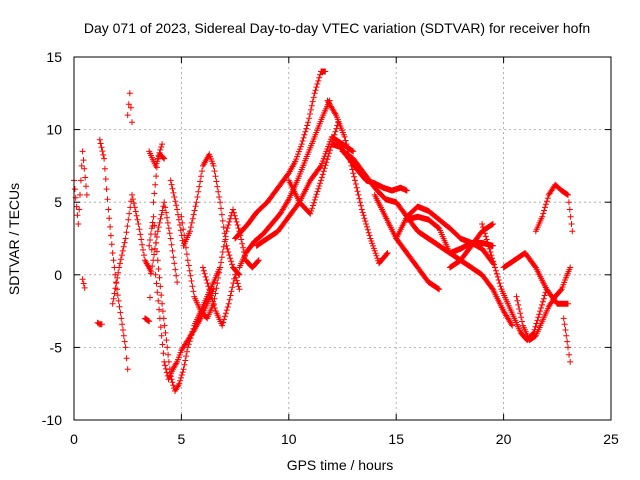 This screenshot has height=480, width=640. I want to click on y-tick-label: -5, so click(56, 347).